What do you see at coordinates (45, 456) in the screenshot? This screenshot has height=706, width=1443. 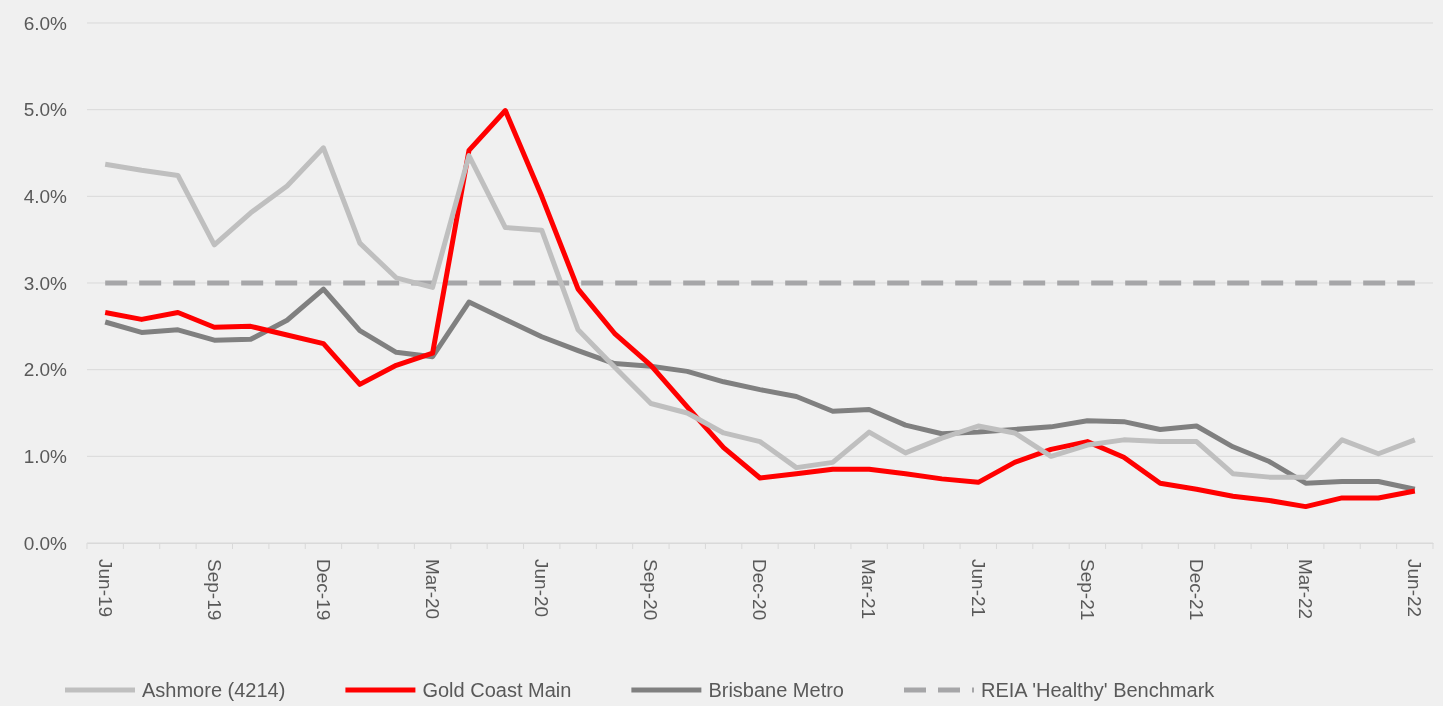 I see `y-tick-label: 1.0%` at bounding box center [45, 456].